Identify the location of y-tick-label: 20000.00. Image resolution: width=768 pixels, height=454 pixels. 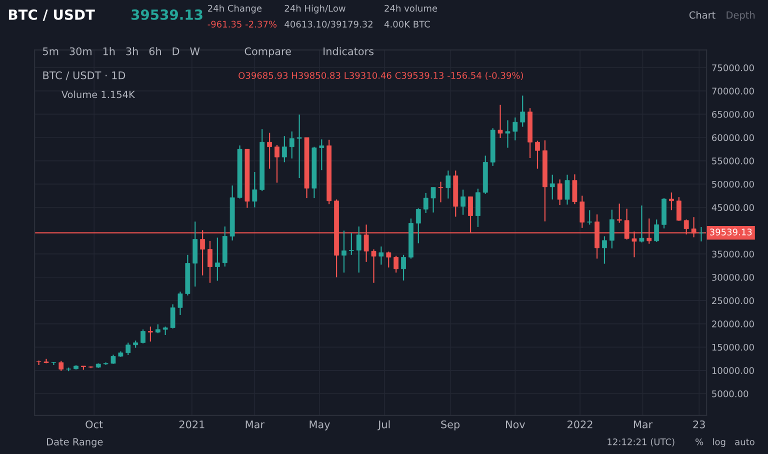
(733, 324).